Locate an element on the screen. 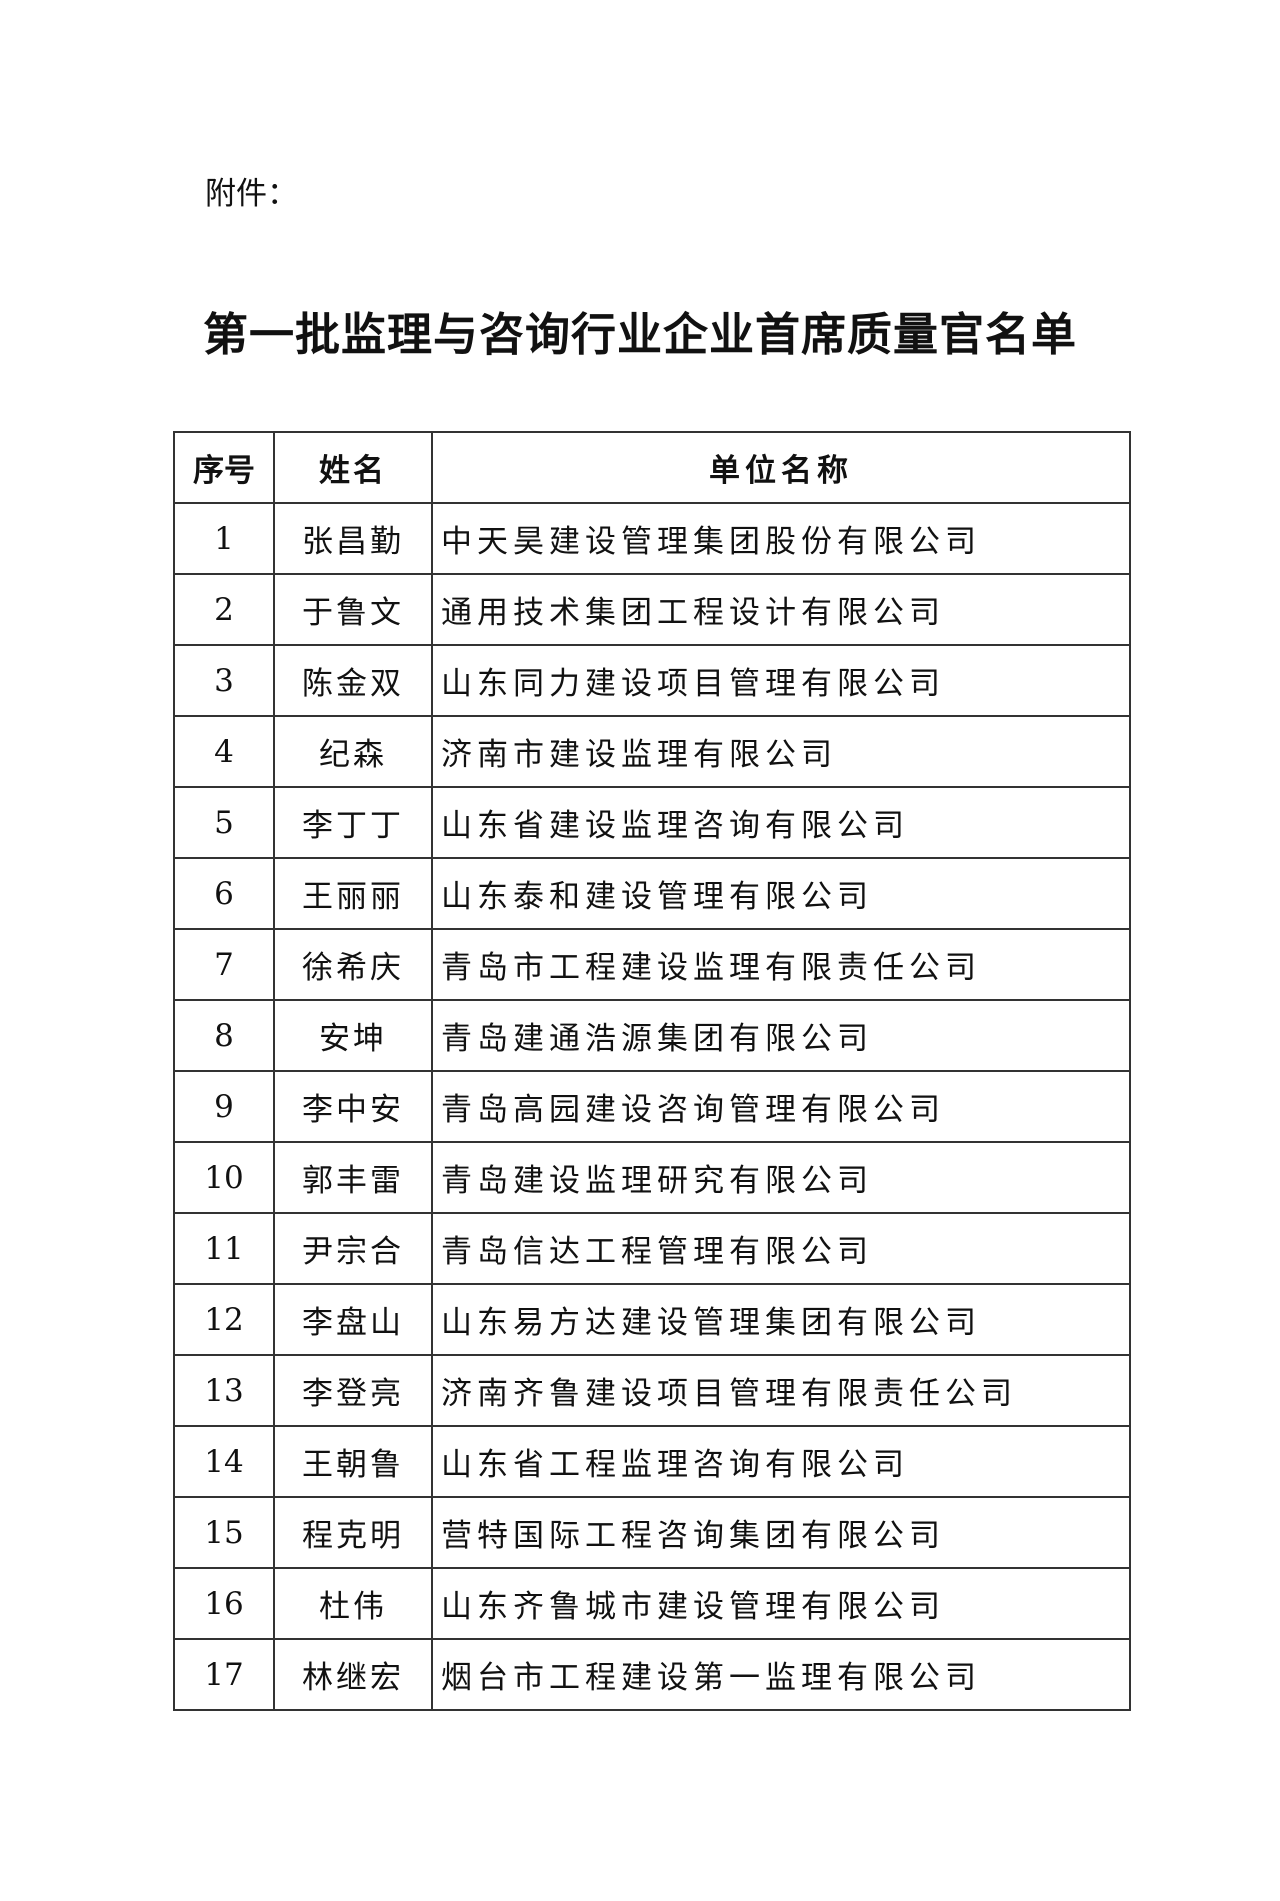  row-company: 烟台市工程建设第一监理有限公司 is located at coordinates (781, 1674).